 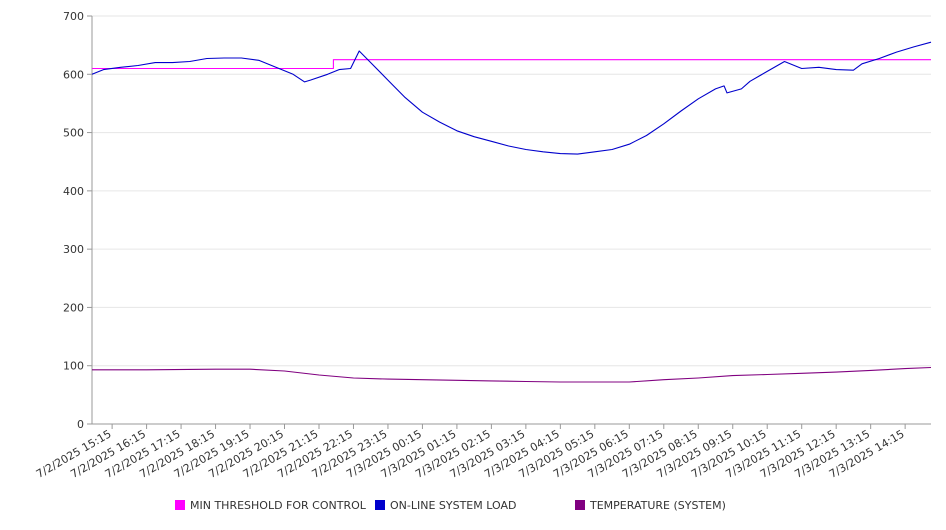 What do you see at coordinates (73, 133) in the screenshot?
I see `y-tick-label: 500` at bounding box center [73, 133].